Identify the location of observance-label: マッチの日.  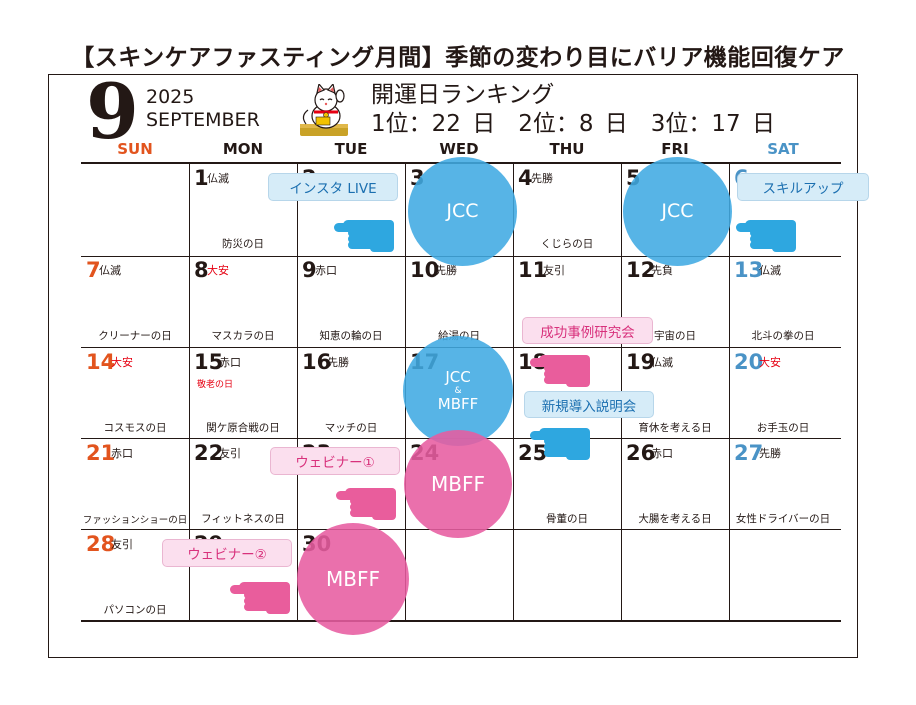
(351, 428).